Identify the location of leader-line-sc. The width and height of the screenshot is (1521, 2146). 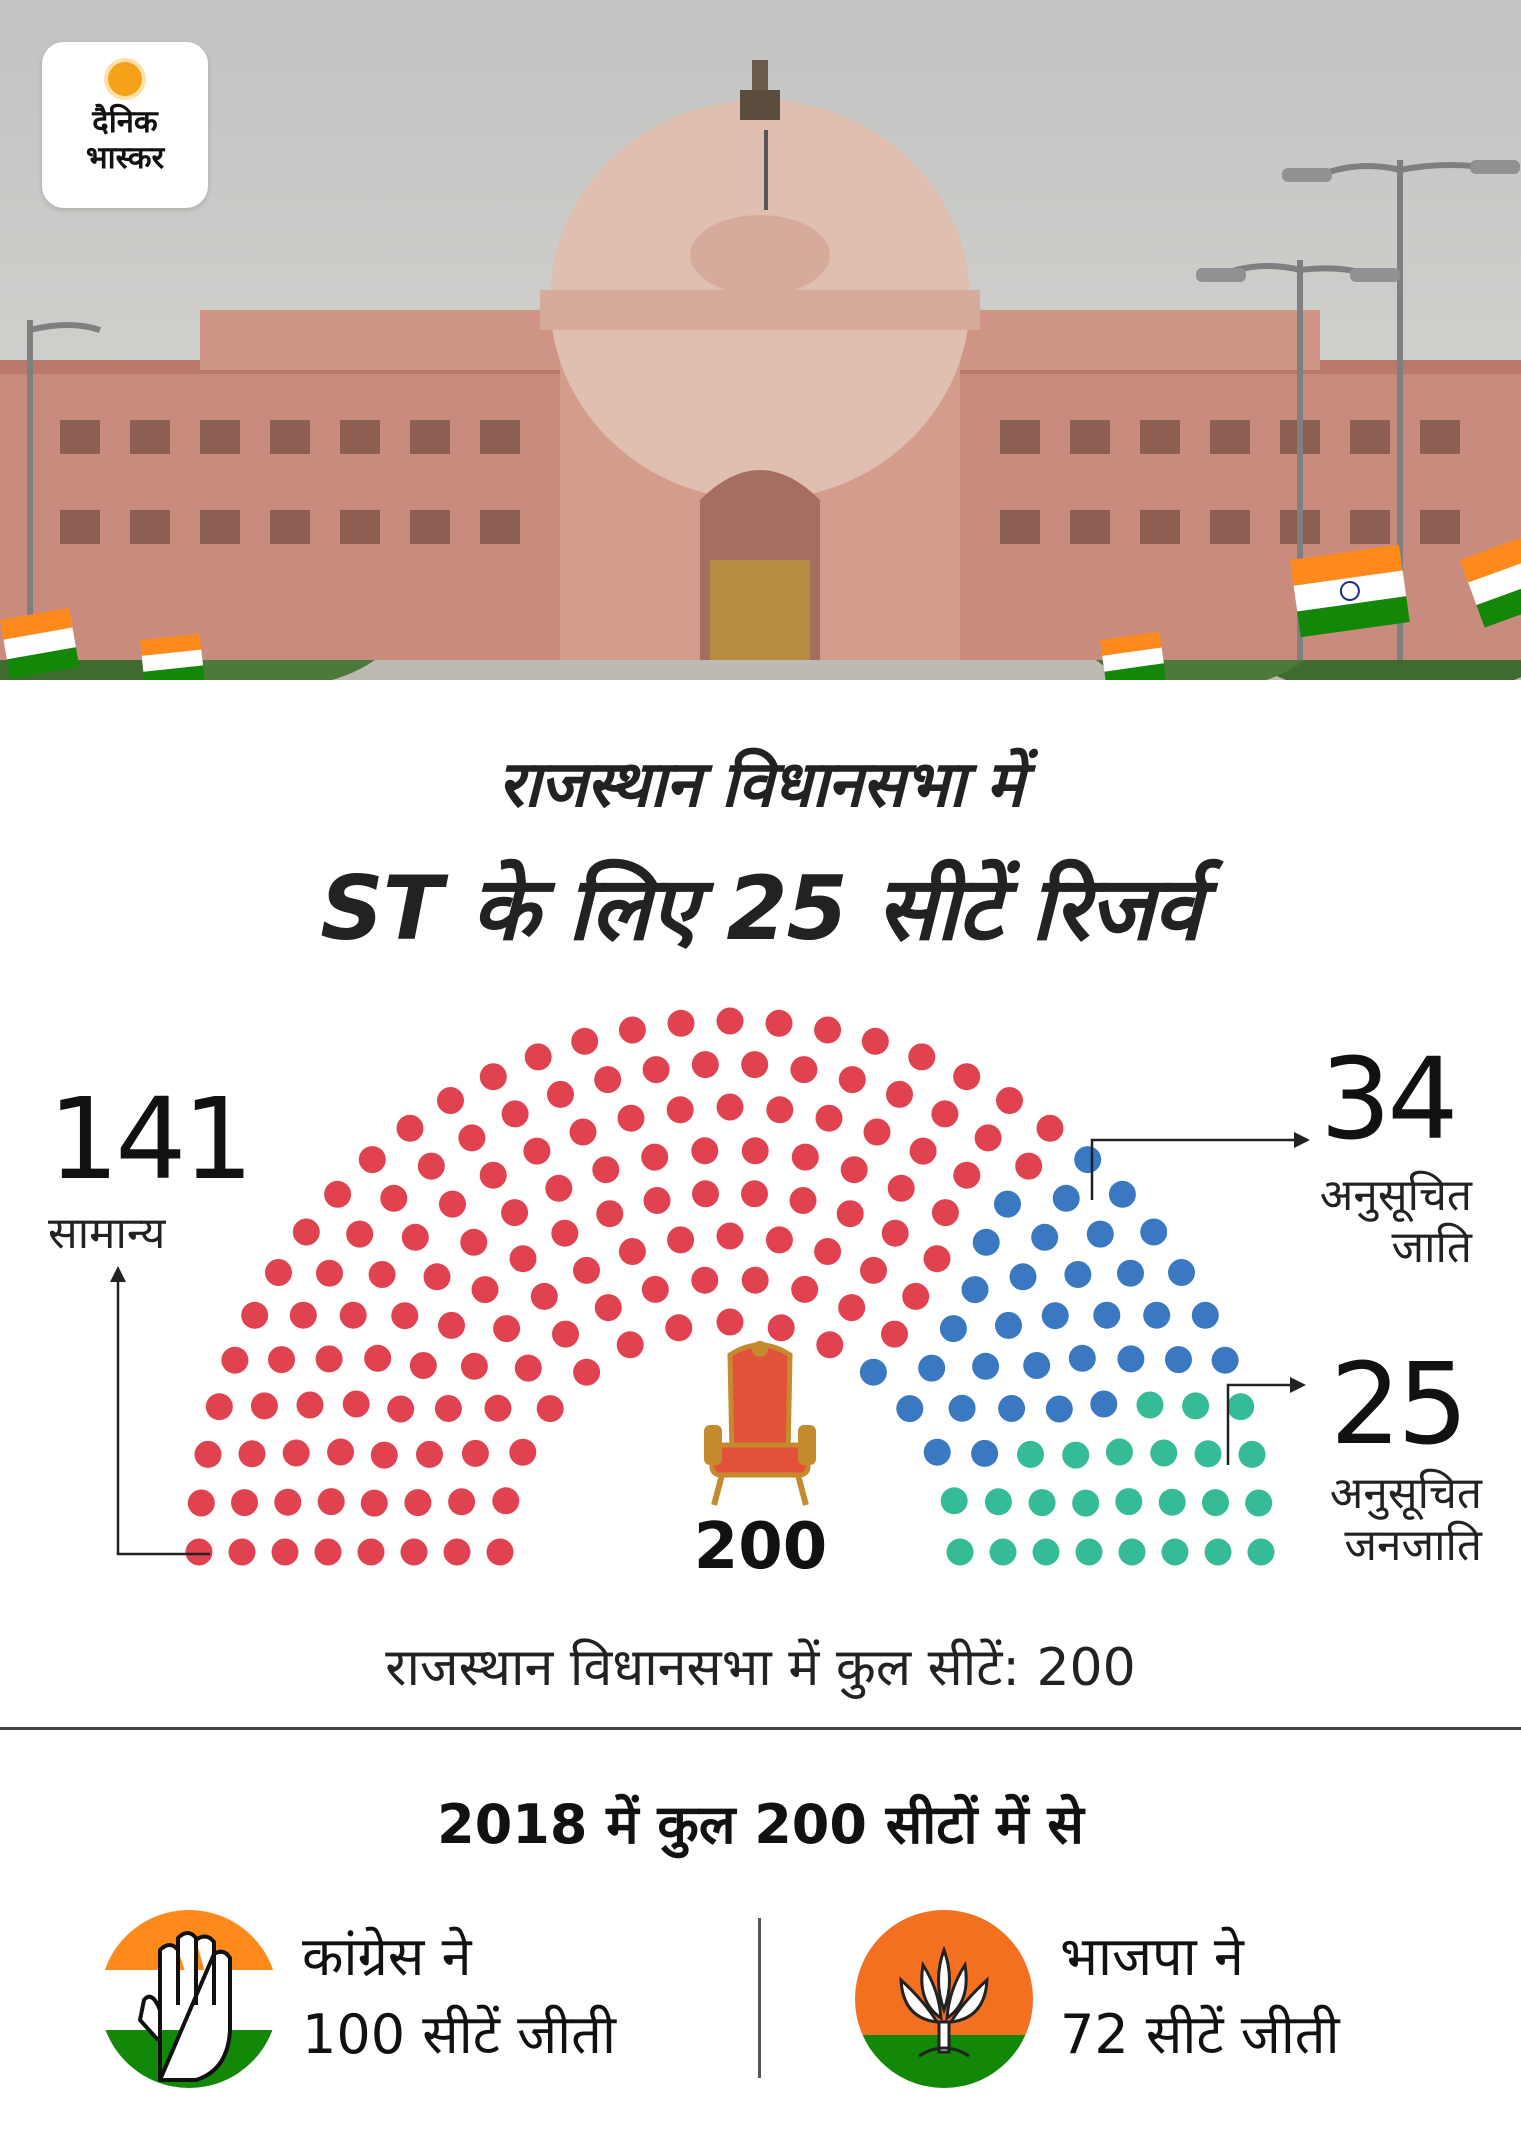
(1193, 1169).